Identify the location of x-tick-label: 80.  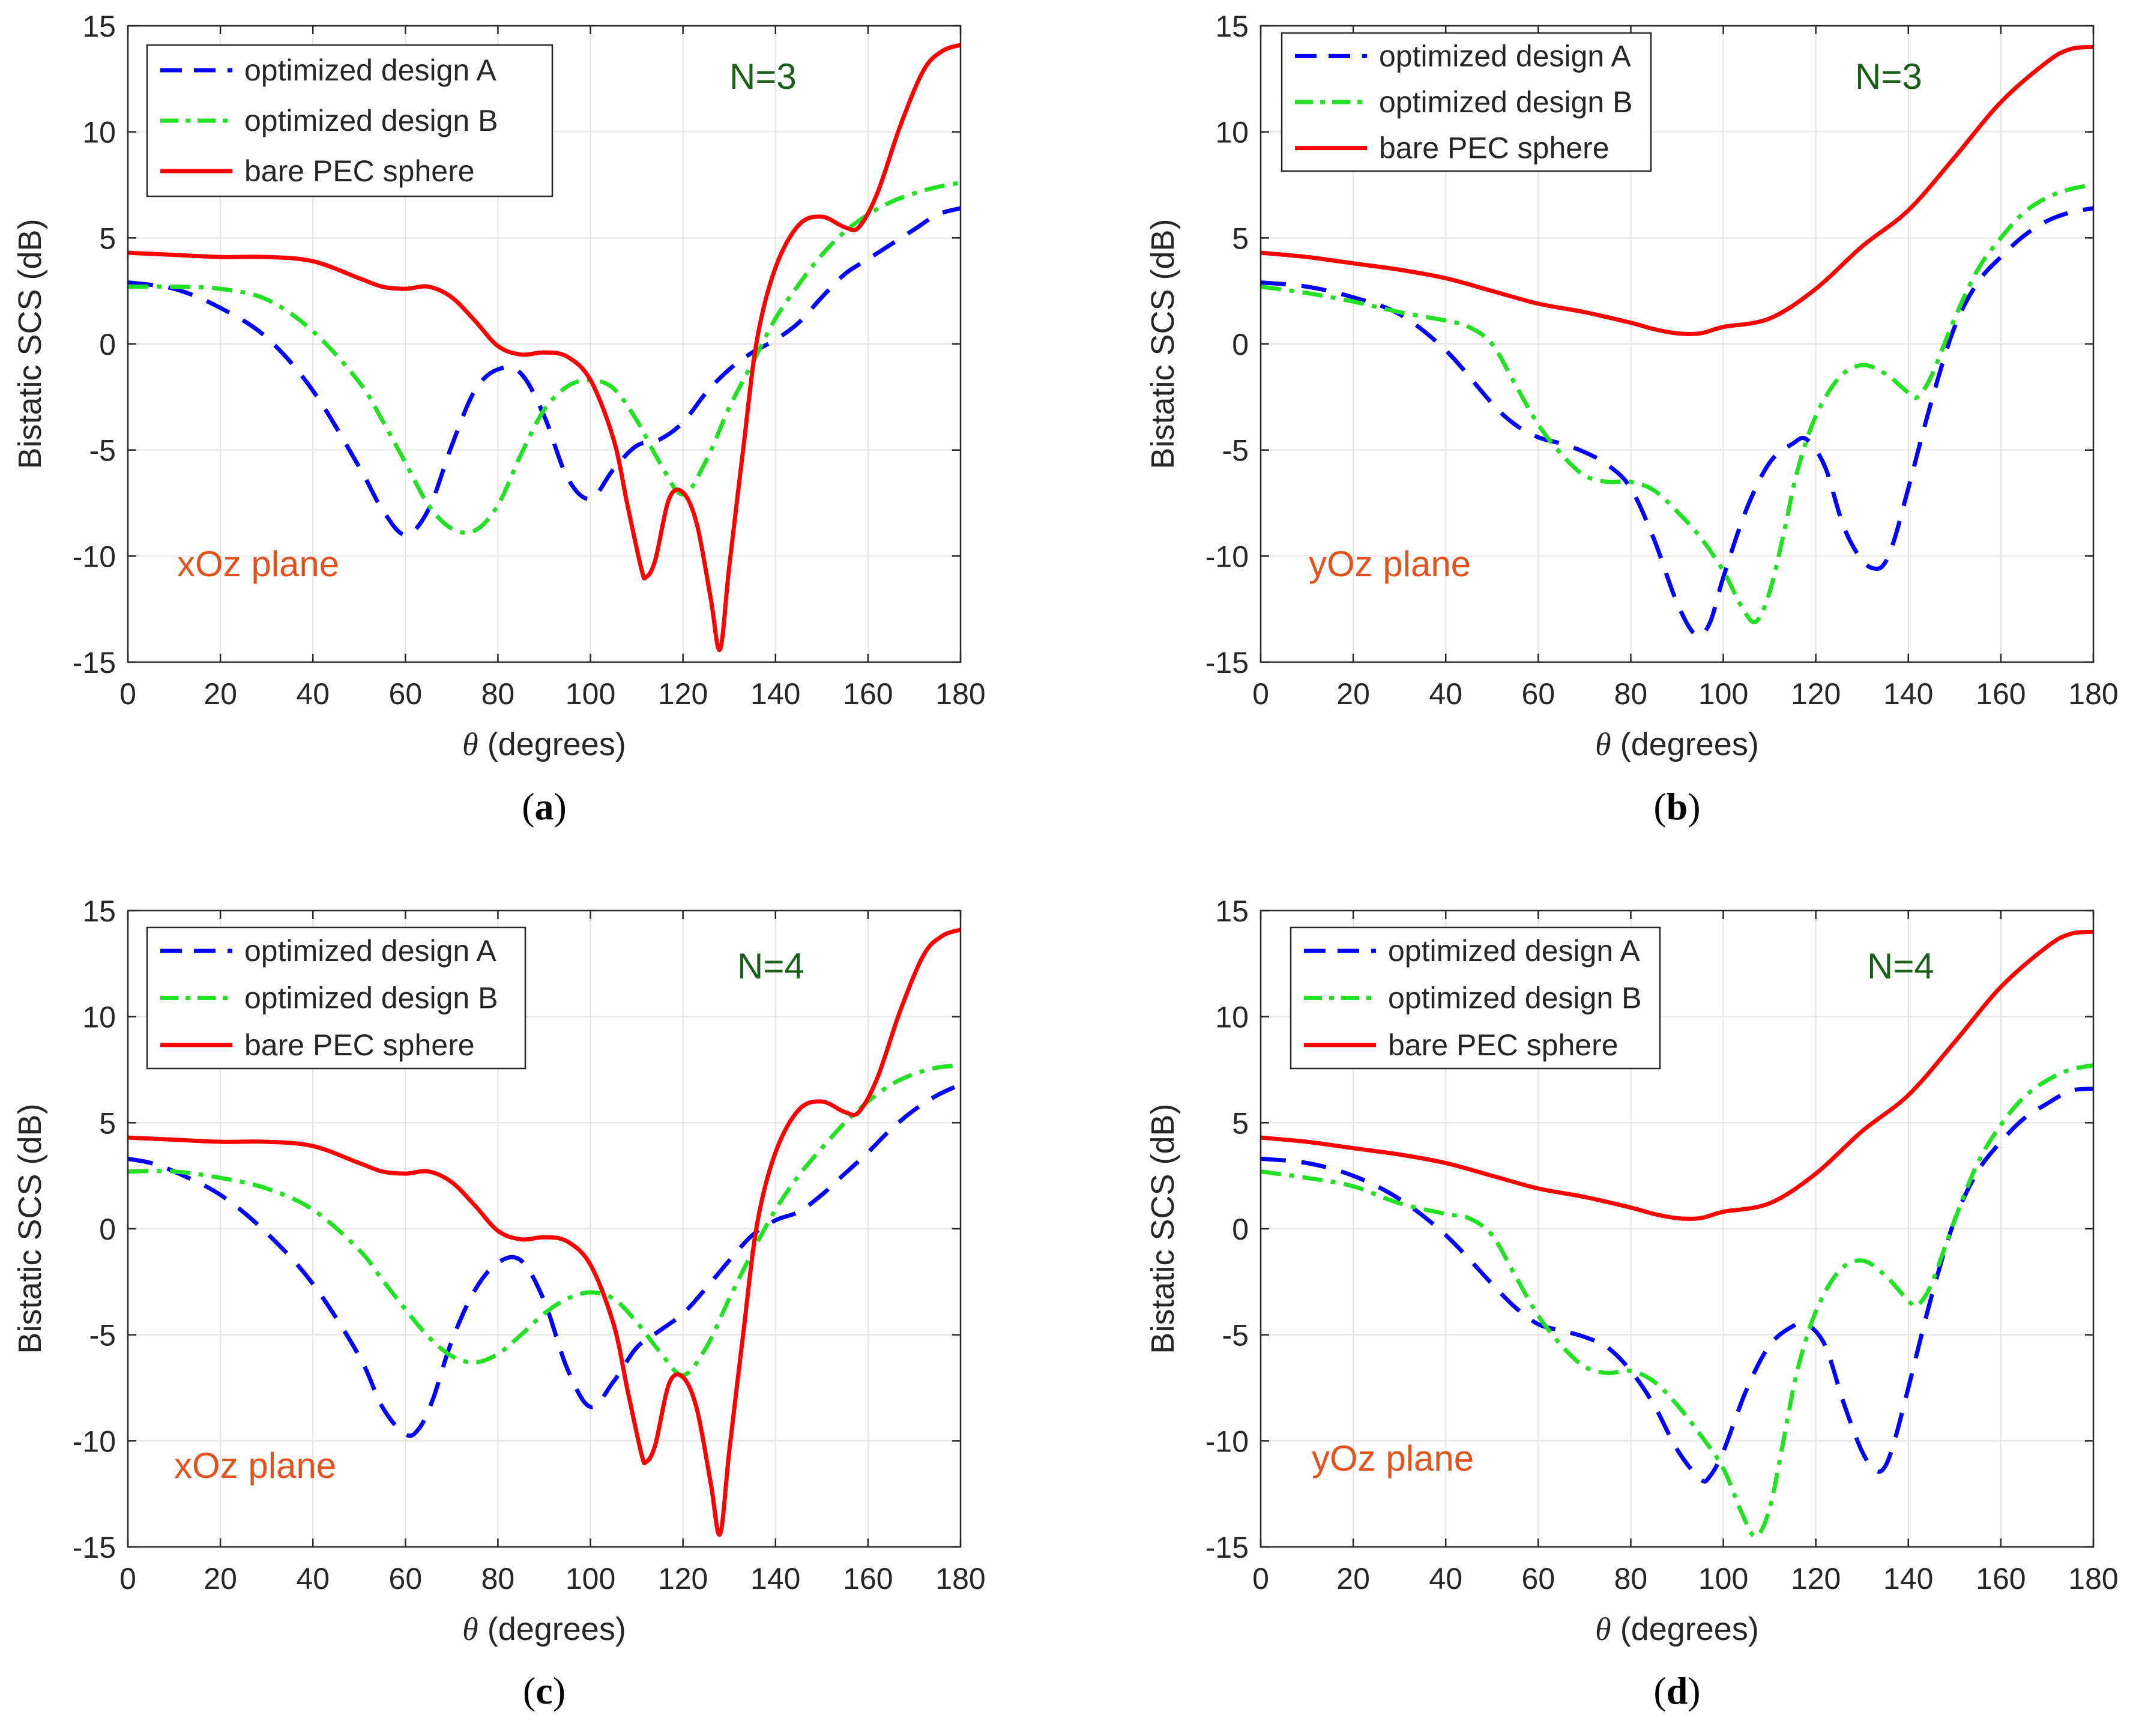
(1631, 694).